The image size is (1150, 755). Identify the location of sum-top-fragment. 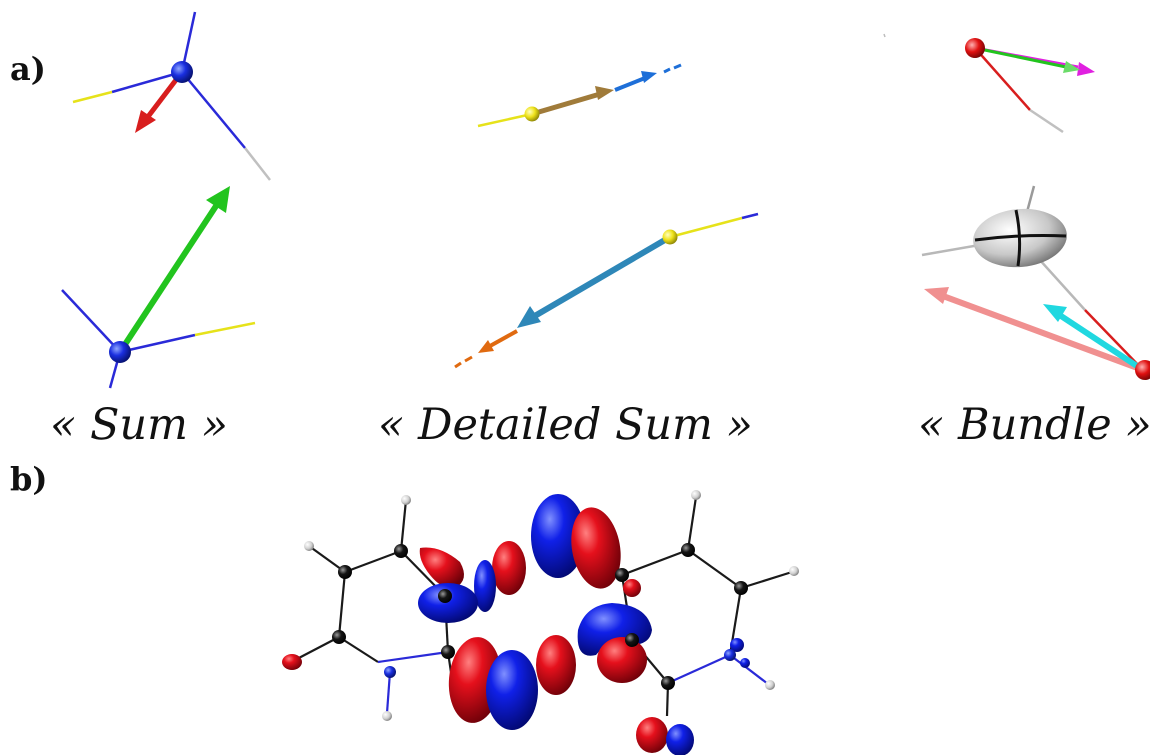
(171, 96).